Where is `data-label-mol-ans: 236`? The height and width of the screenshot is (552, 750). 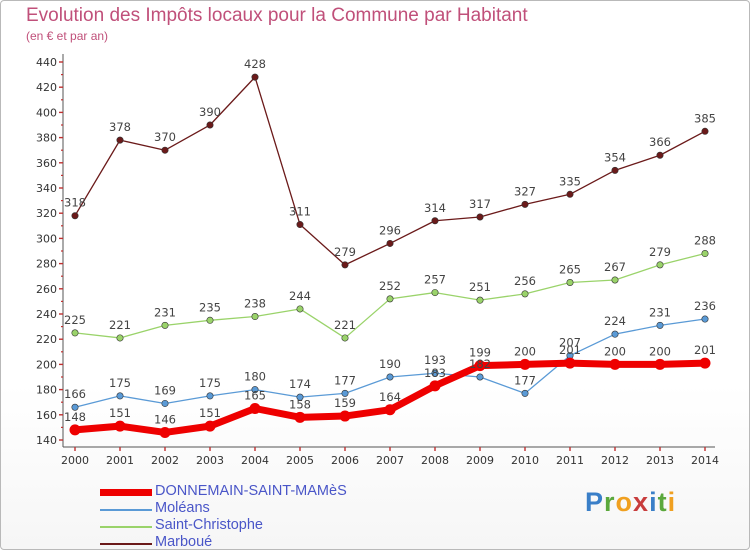
data-label-mol-ans: 236 is located at coordinates (705, 306).